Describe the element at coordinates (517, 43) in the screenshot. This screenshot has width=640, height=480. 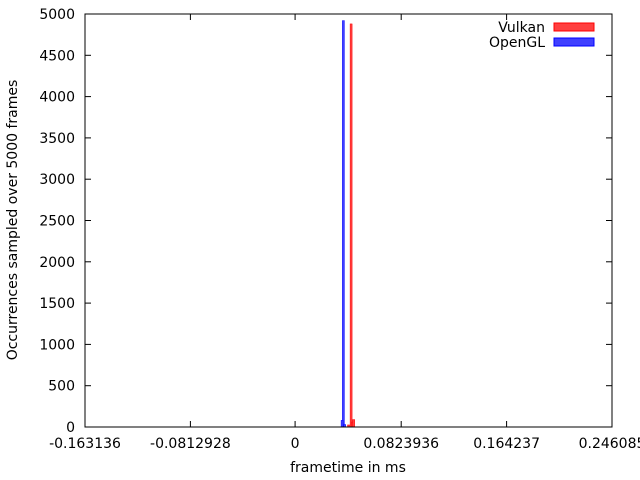
I see `legend-label-opengl: OpenGL` at that location.